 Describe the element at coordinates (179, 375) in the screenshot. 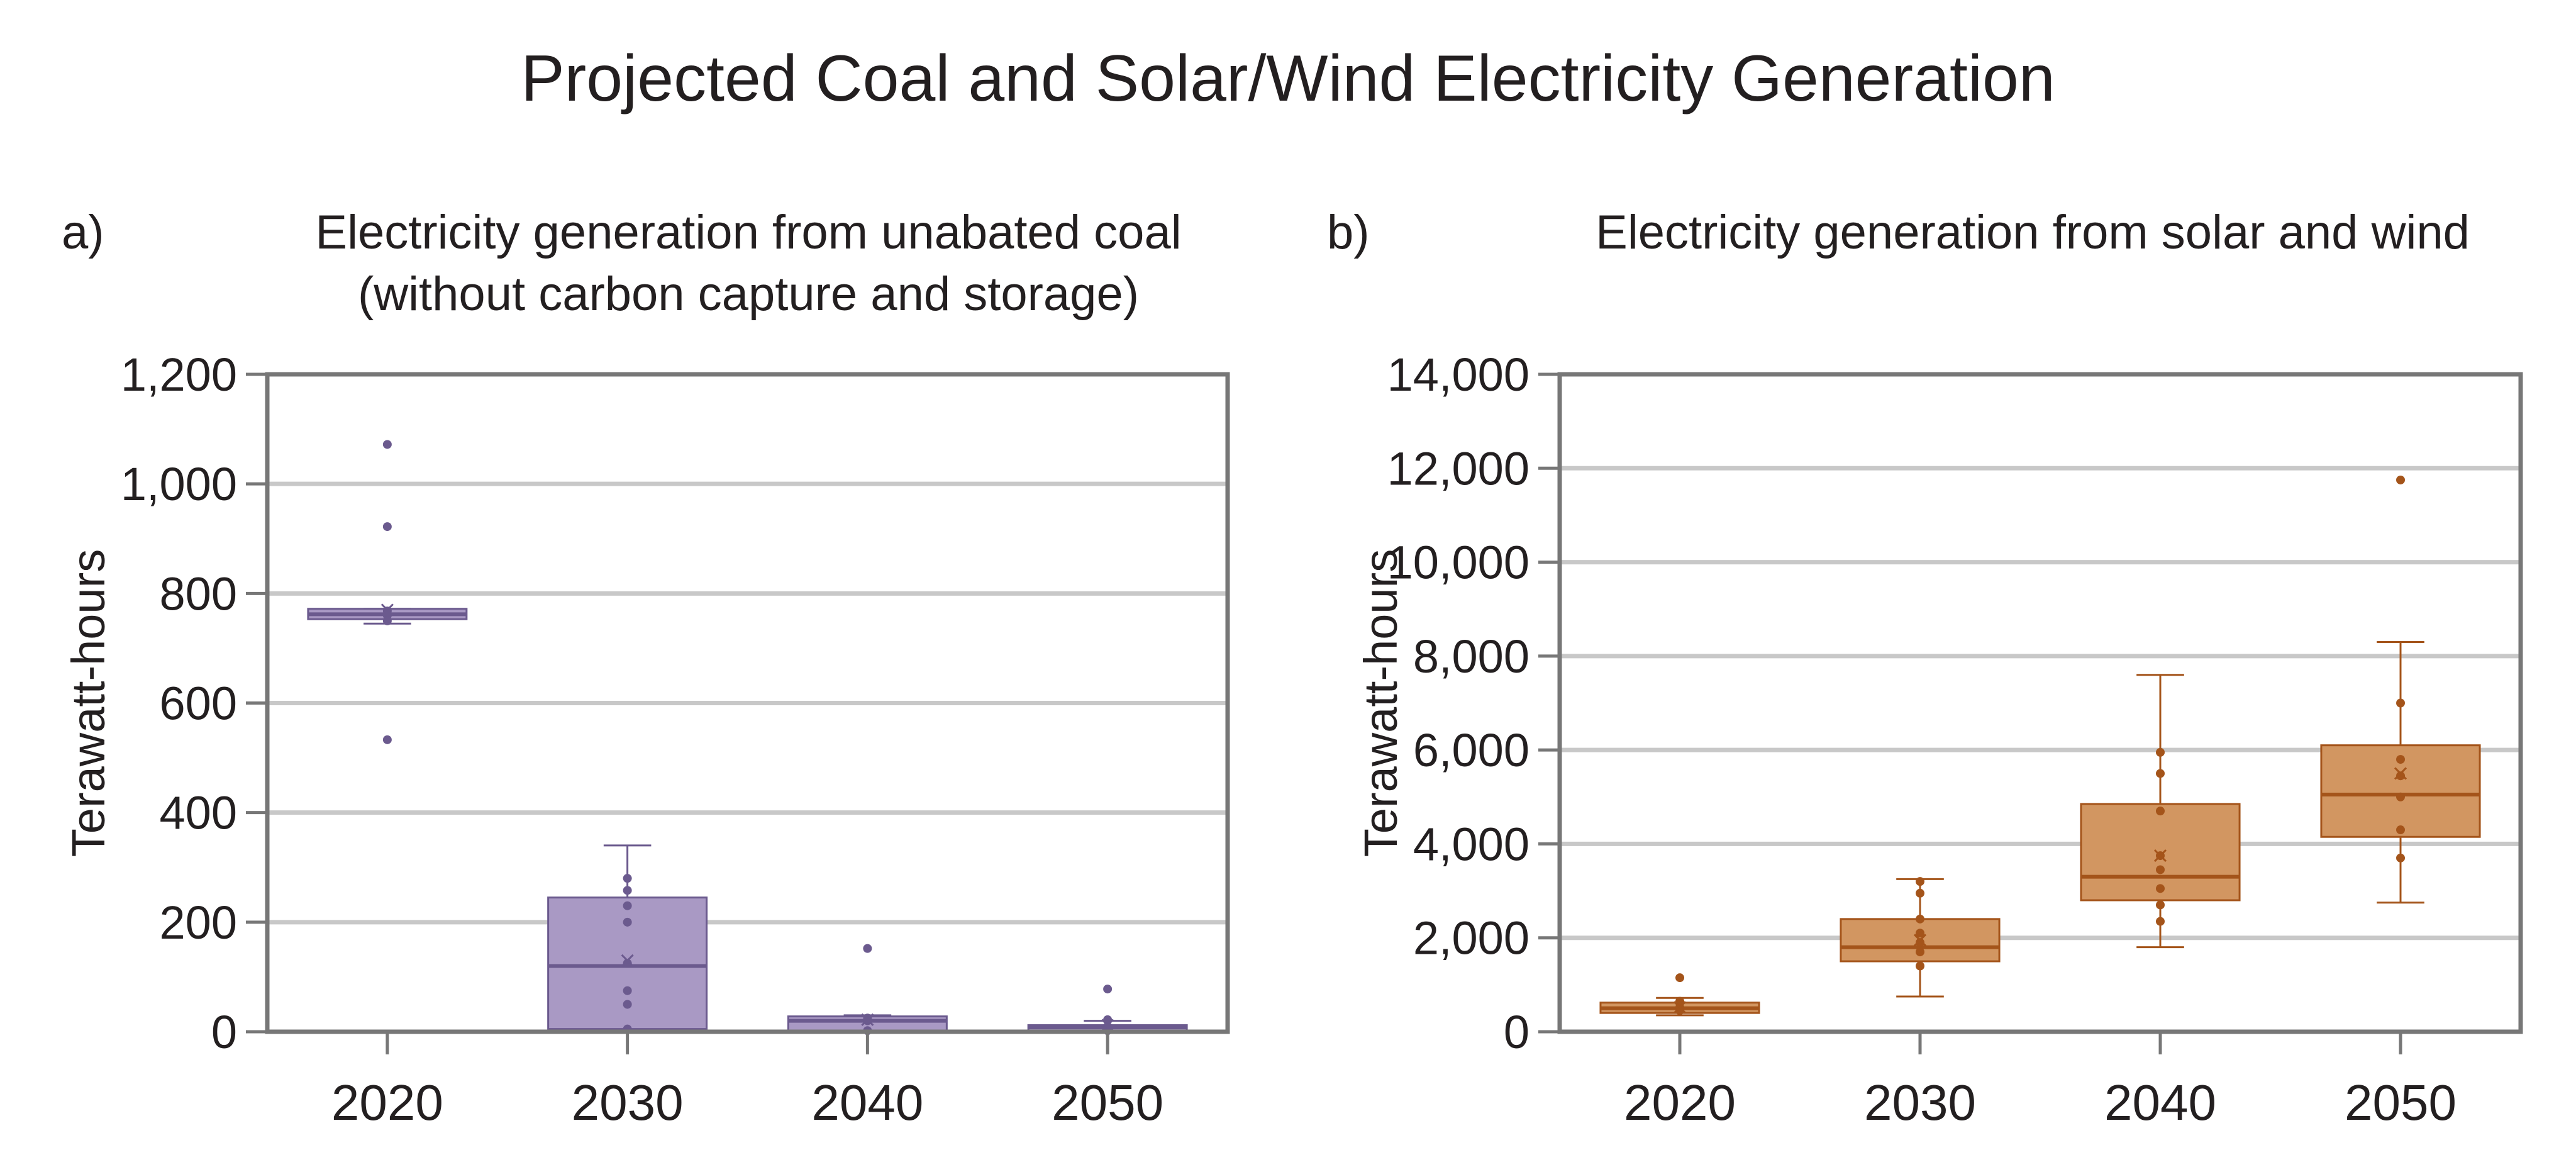

I see `y-tick-label: 1,200` at that location.